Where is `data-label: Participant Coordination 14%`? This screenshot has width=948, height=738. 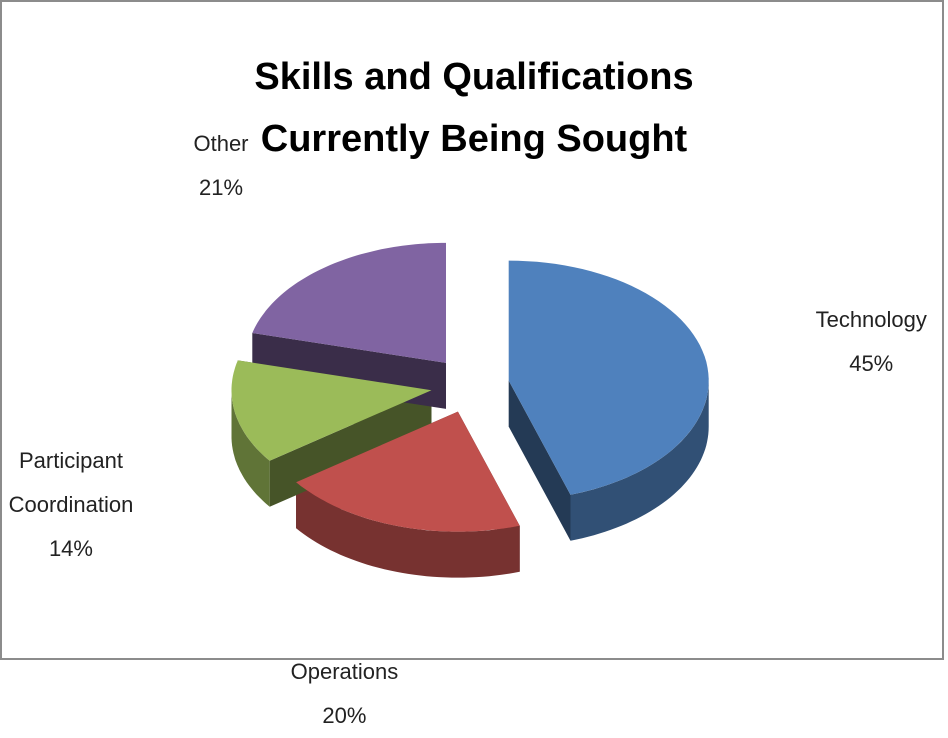
data-label: Participant Coordination 14% is located at coordinates (78, 505).